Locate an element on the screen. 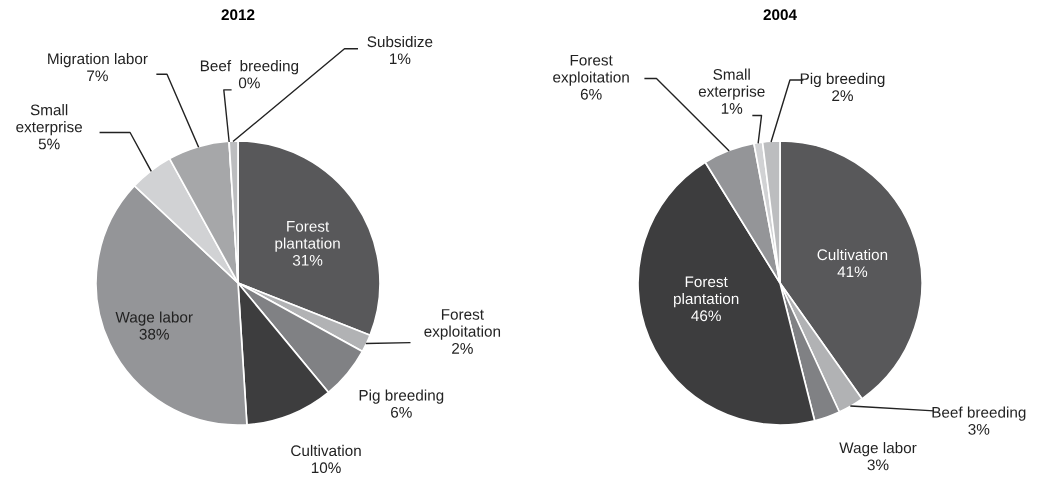 Image resolution: width=1051 pixels, height=483 pixels. chart-title: 2004 is located at coordinates (780, 15).